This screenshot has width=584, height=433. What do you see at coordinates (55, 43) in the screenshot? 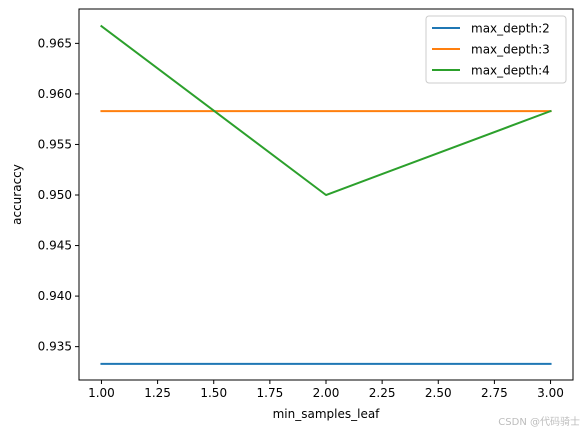
I see `y-tick-label: 0.965` at bounding box center [55, 43].